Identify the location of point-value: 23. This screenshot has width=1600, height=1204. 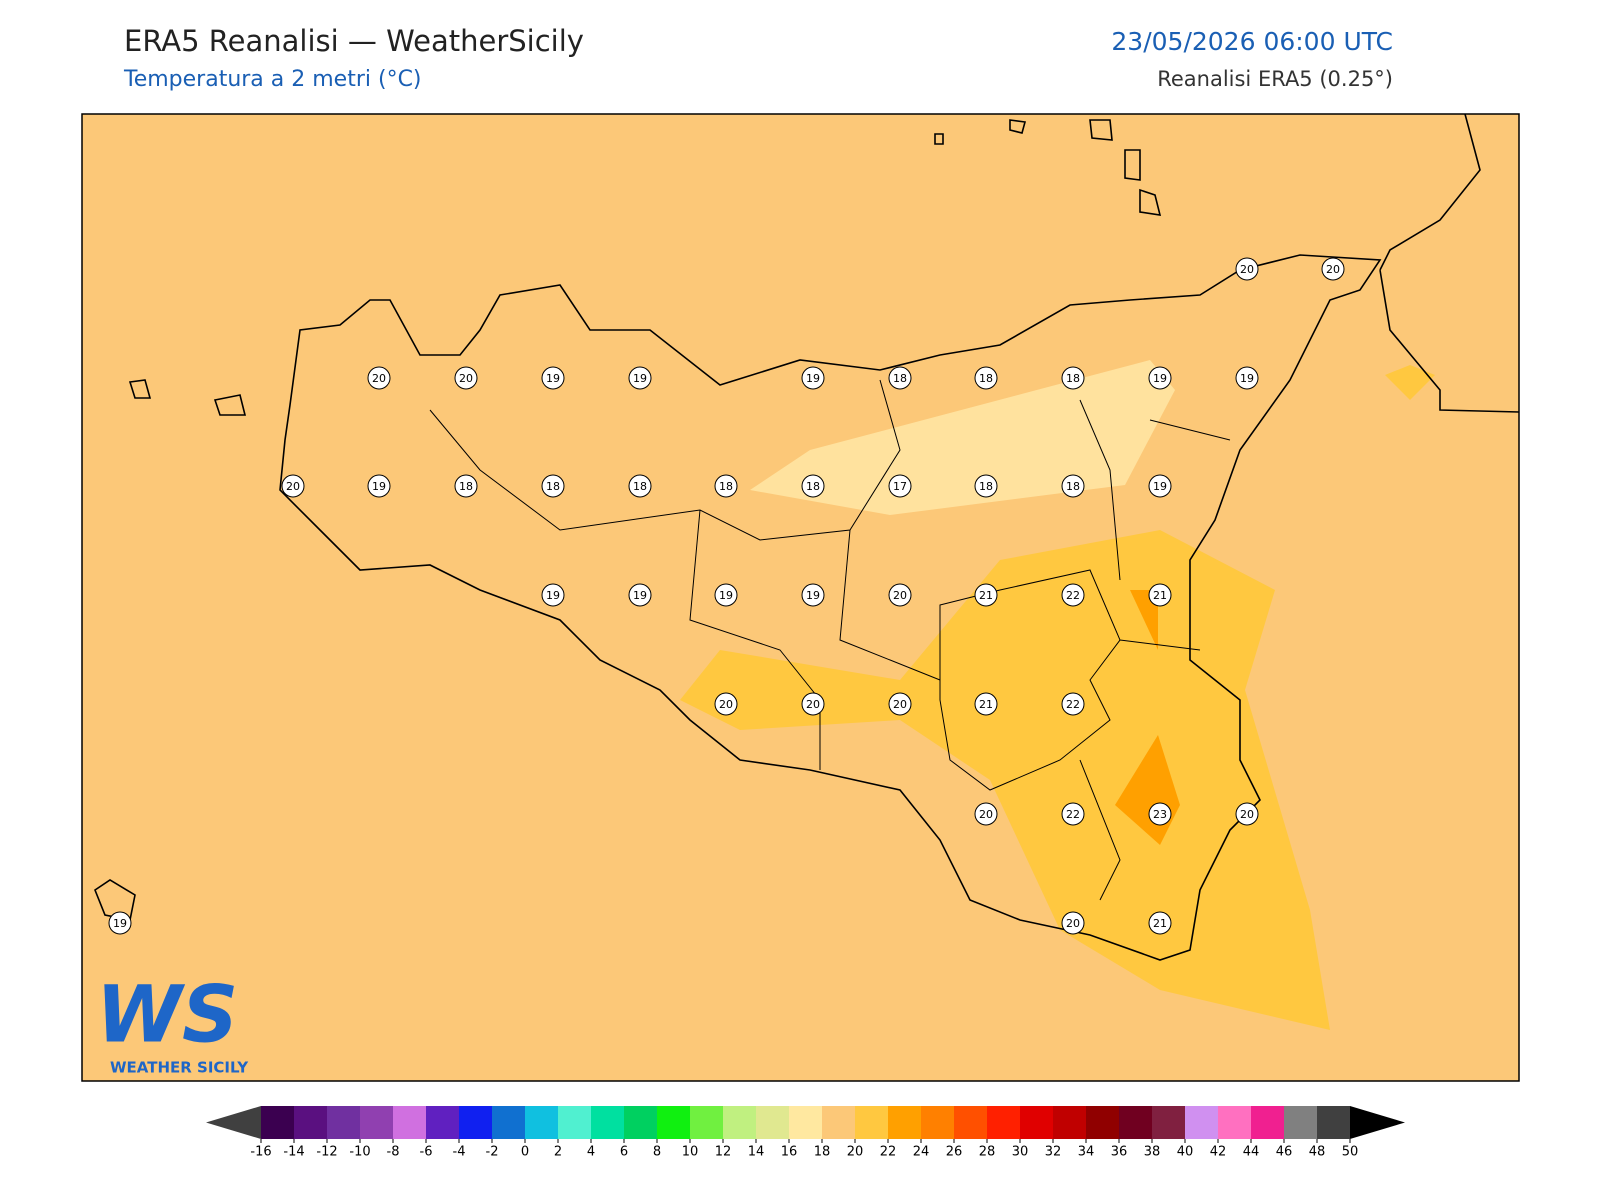
(1160, 814).